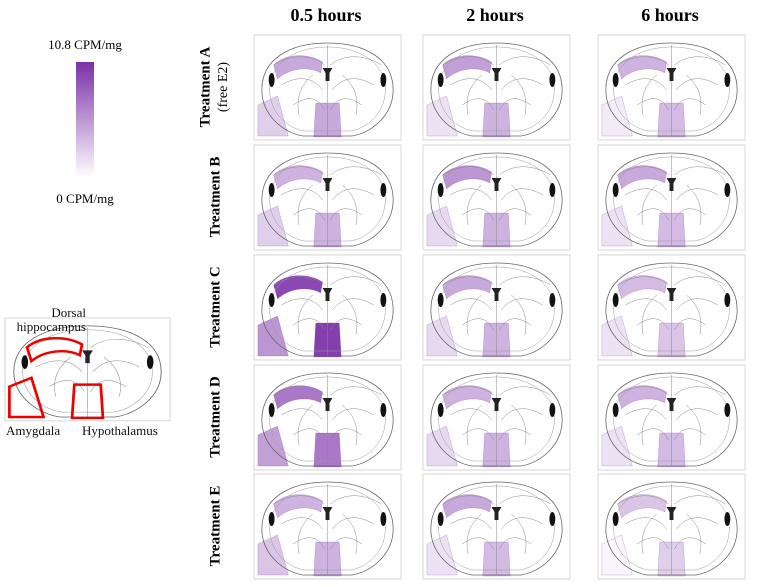 The height and width of the screenshot is (587, 779). What do you see at coordinates (87, 369) in the screenshot?
I see `region-legend` at bounding box center [87, 369].